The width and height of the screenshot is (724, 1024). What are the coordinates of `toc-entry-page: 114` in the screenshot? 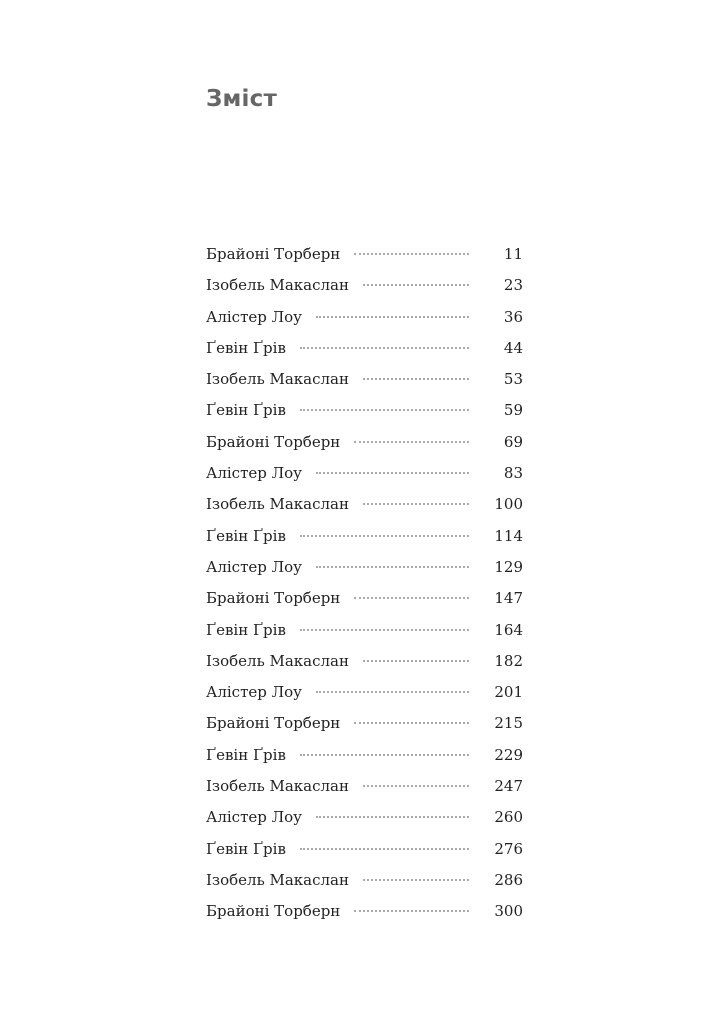 It's located at (508, 535).